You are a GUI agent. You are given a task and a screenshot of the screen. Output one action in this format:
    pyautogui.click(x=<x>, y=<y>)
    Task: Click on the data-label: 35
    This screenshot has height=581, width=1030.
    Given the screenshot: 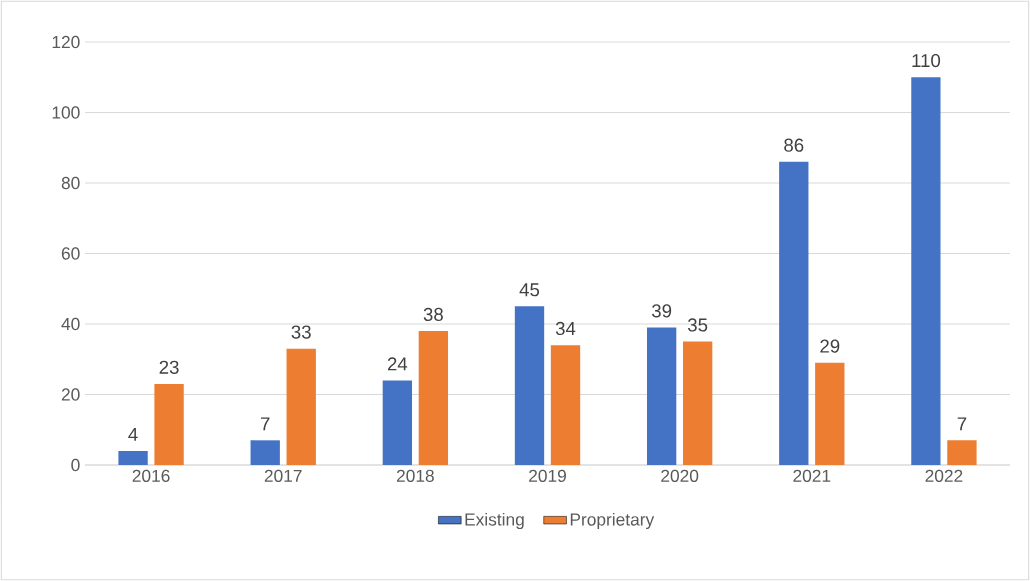 What is the action you would take?
    pyautogui.click(x=697, y=325)
    